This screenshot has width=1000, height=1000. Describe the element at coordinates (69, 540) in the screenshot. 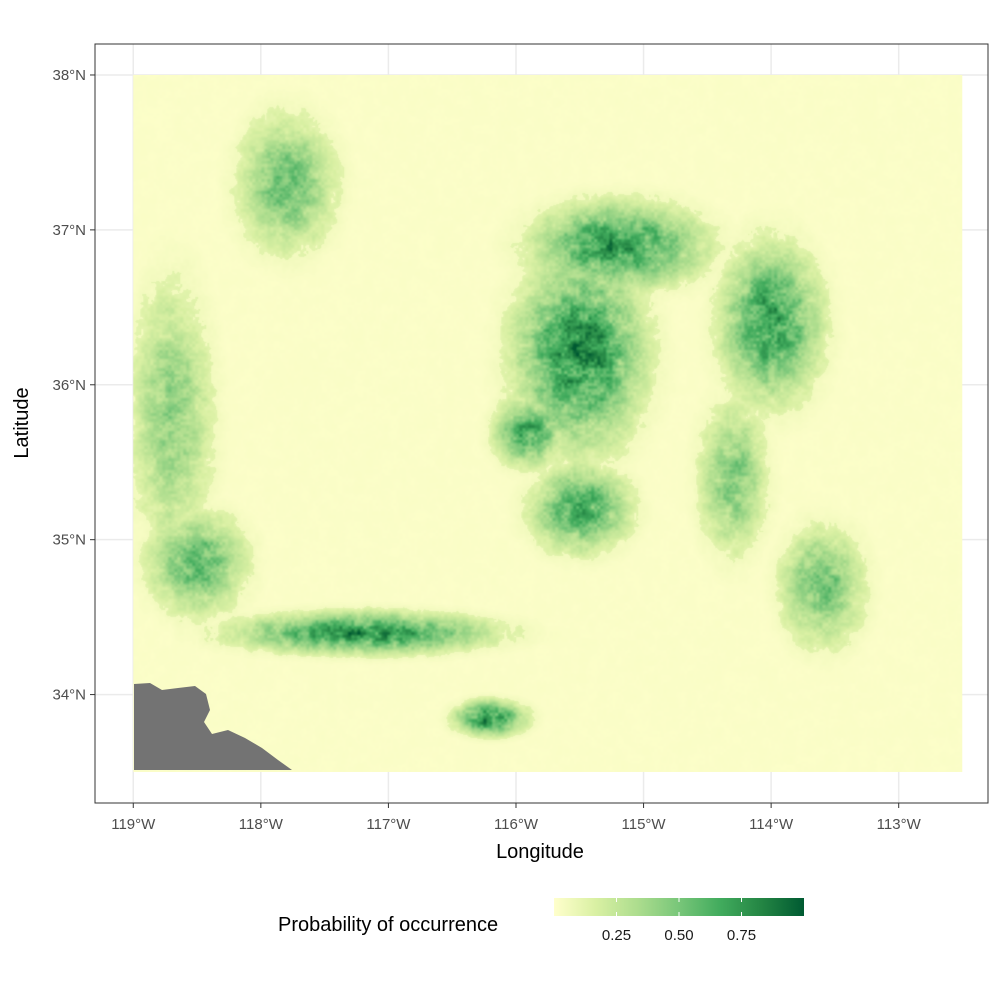

I see `y-tick-label: 35°N` at that location.